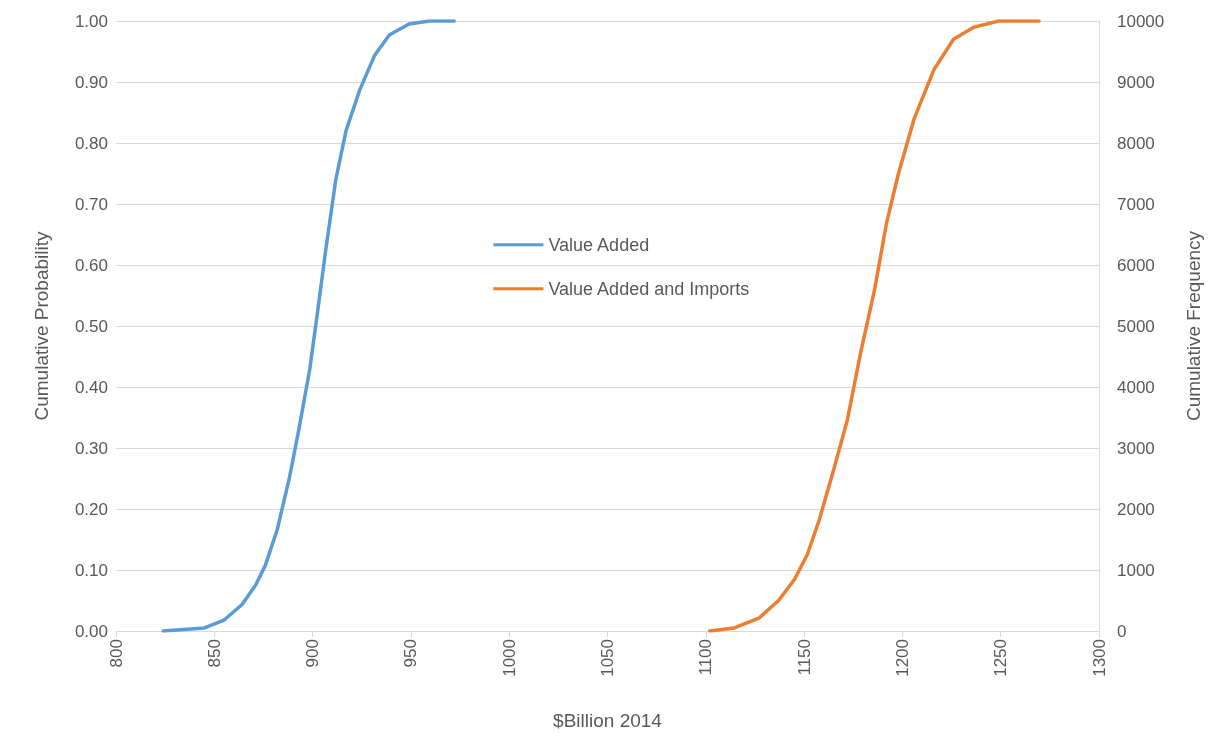 This screenshot has width=1221, height=744. I want to click on y2-tick-label: 5000, so click(1136, 326).